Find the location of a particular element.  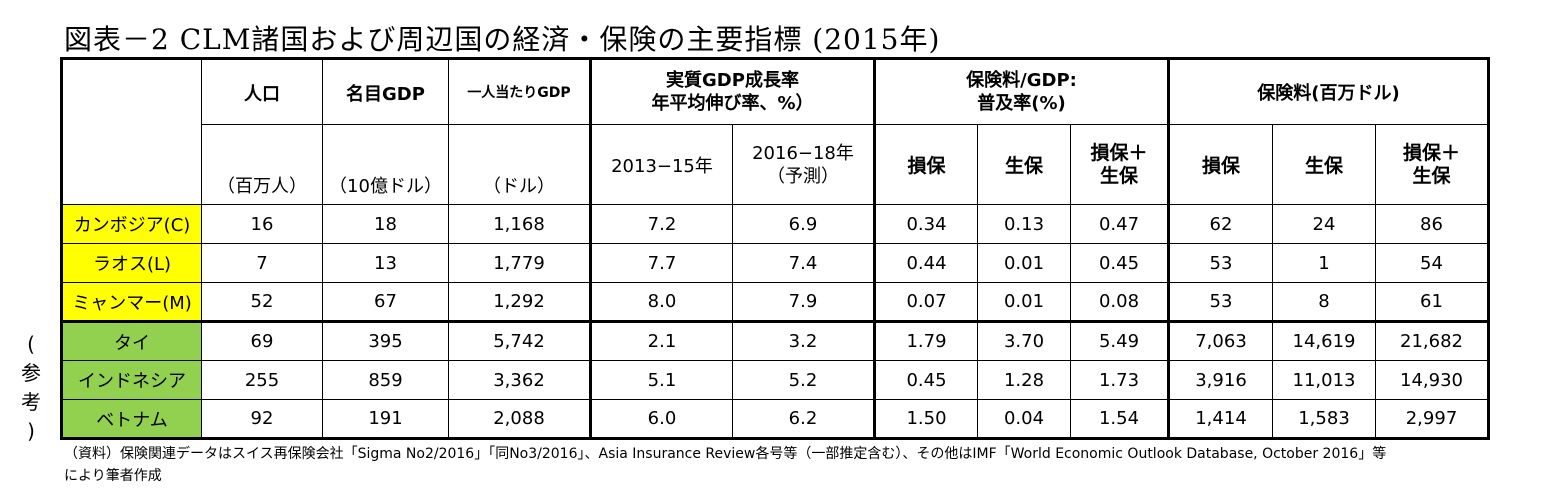

cell-growth-2013-15: 6.0 is located at coordinates (661, 419).